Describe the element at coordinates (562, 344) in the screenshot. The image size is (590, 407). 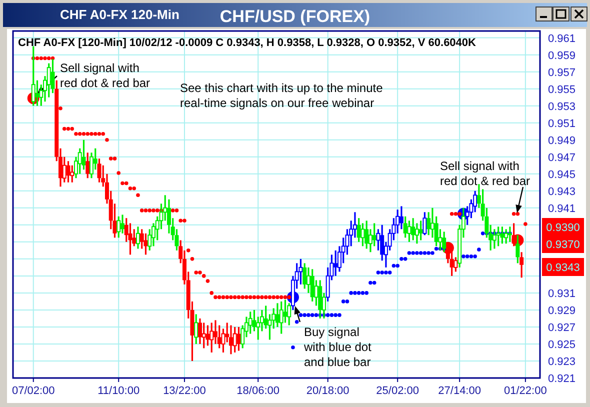
I see `y-tick-label: 0.925` at that location.